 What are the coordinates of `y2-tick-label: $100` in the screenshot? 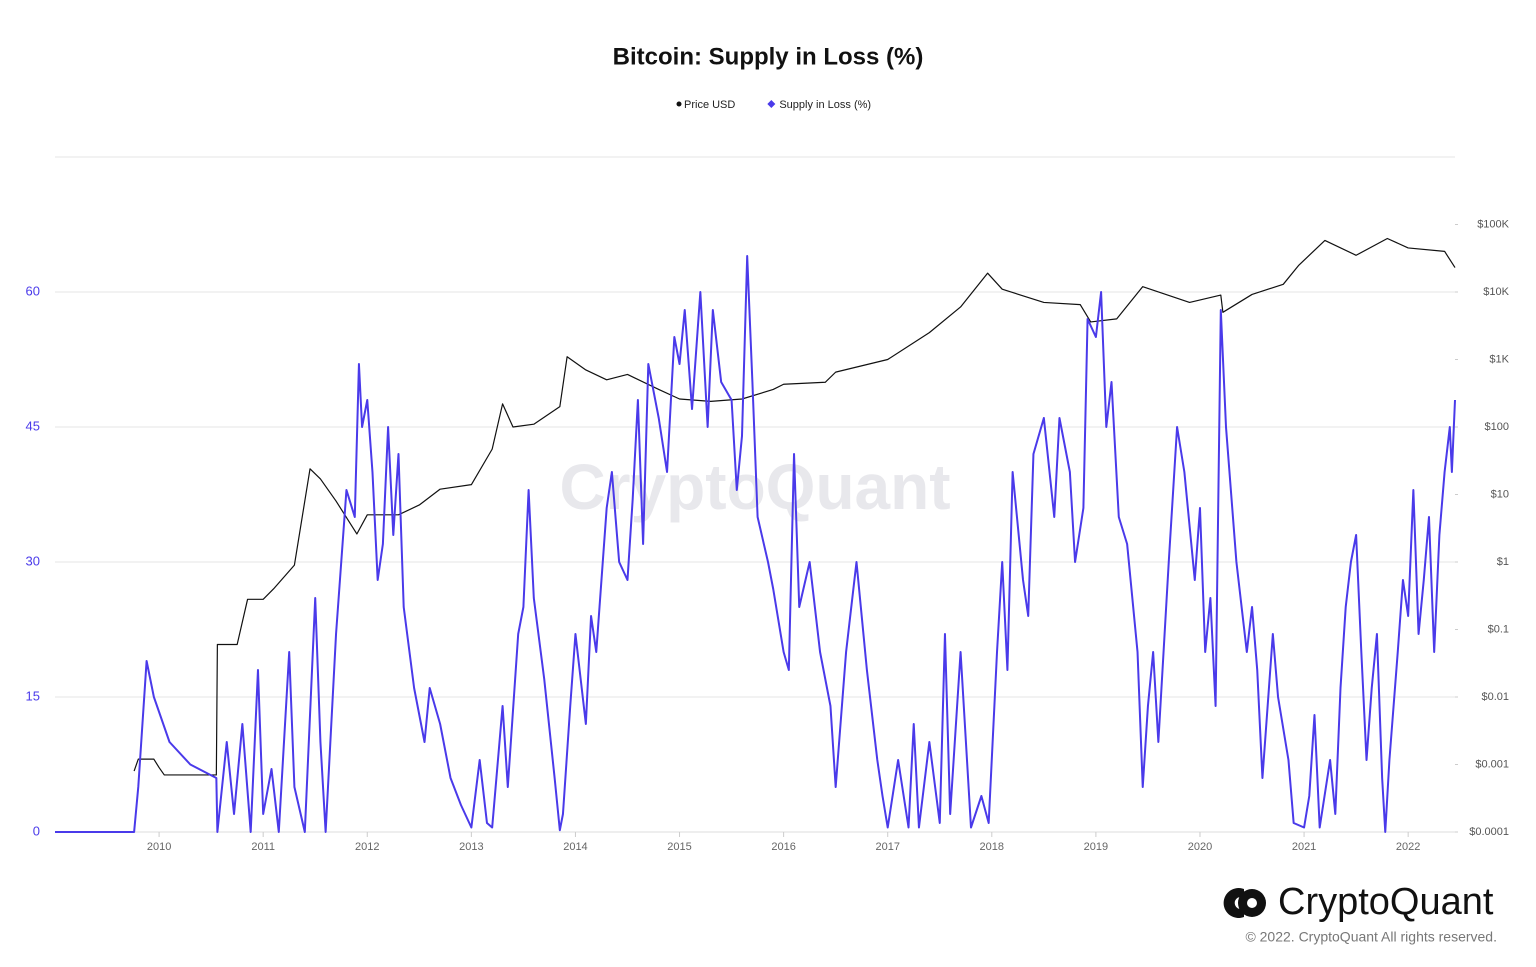 It's located at (1497, 427).